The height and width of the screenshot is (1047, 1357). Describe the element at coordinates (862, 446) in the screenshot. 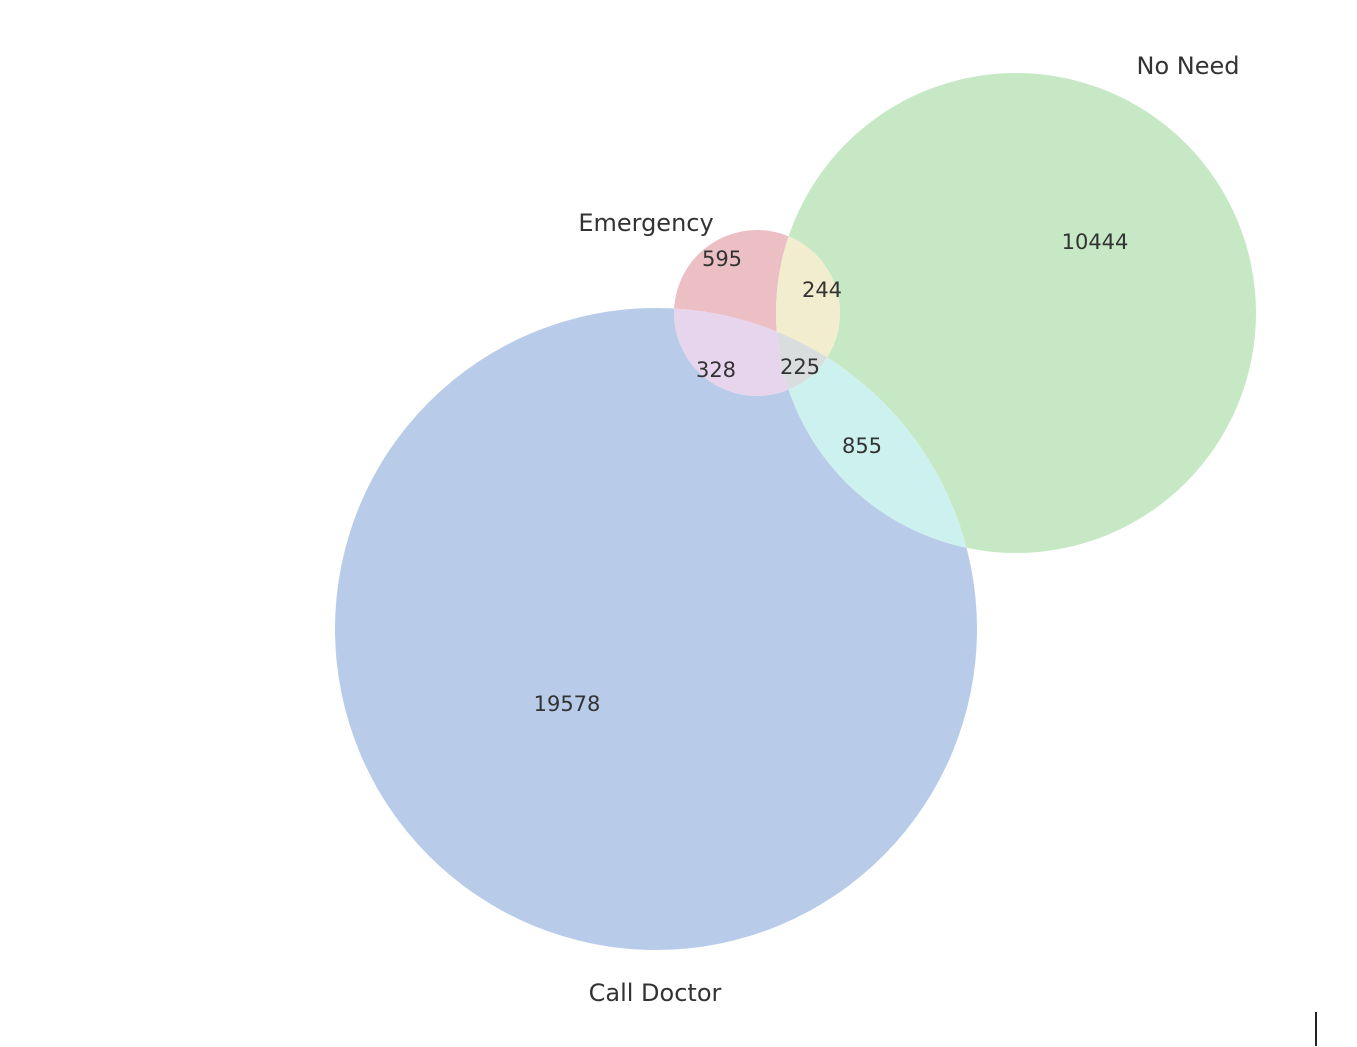

I see `value-no-need-call-doctor: 855` at that location.